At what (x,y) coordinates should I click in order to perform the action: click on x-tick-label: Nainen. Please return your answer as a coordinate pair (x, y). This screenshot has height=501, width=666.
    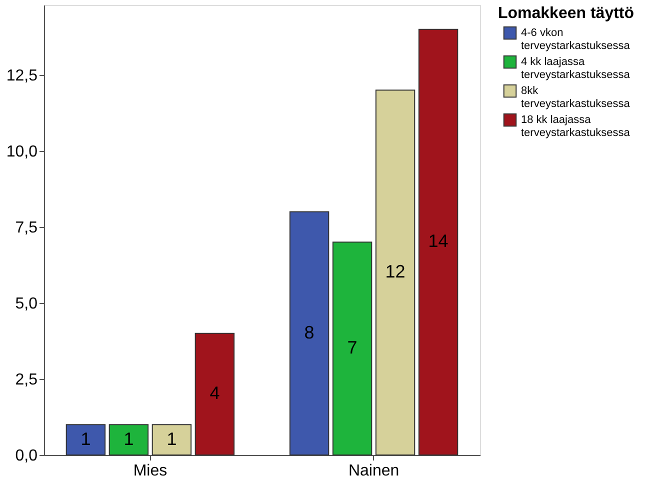
    Looking at the image, I should click on (374, 471).